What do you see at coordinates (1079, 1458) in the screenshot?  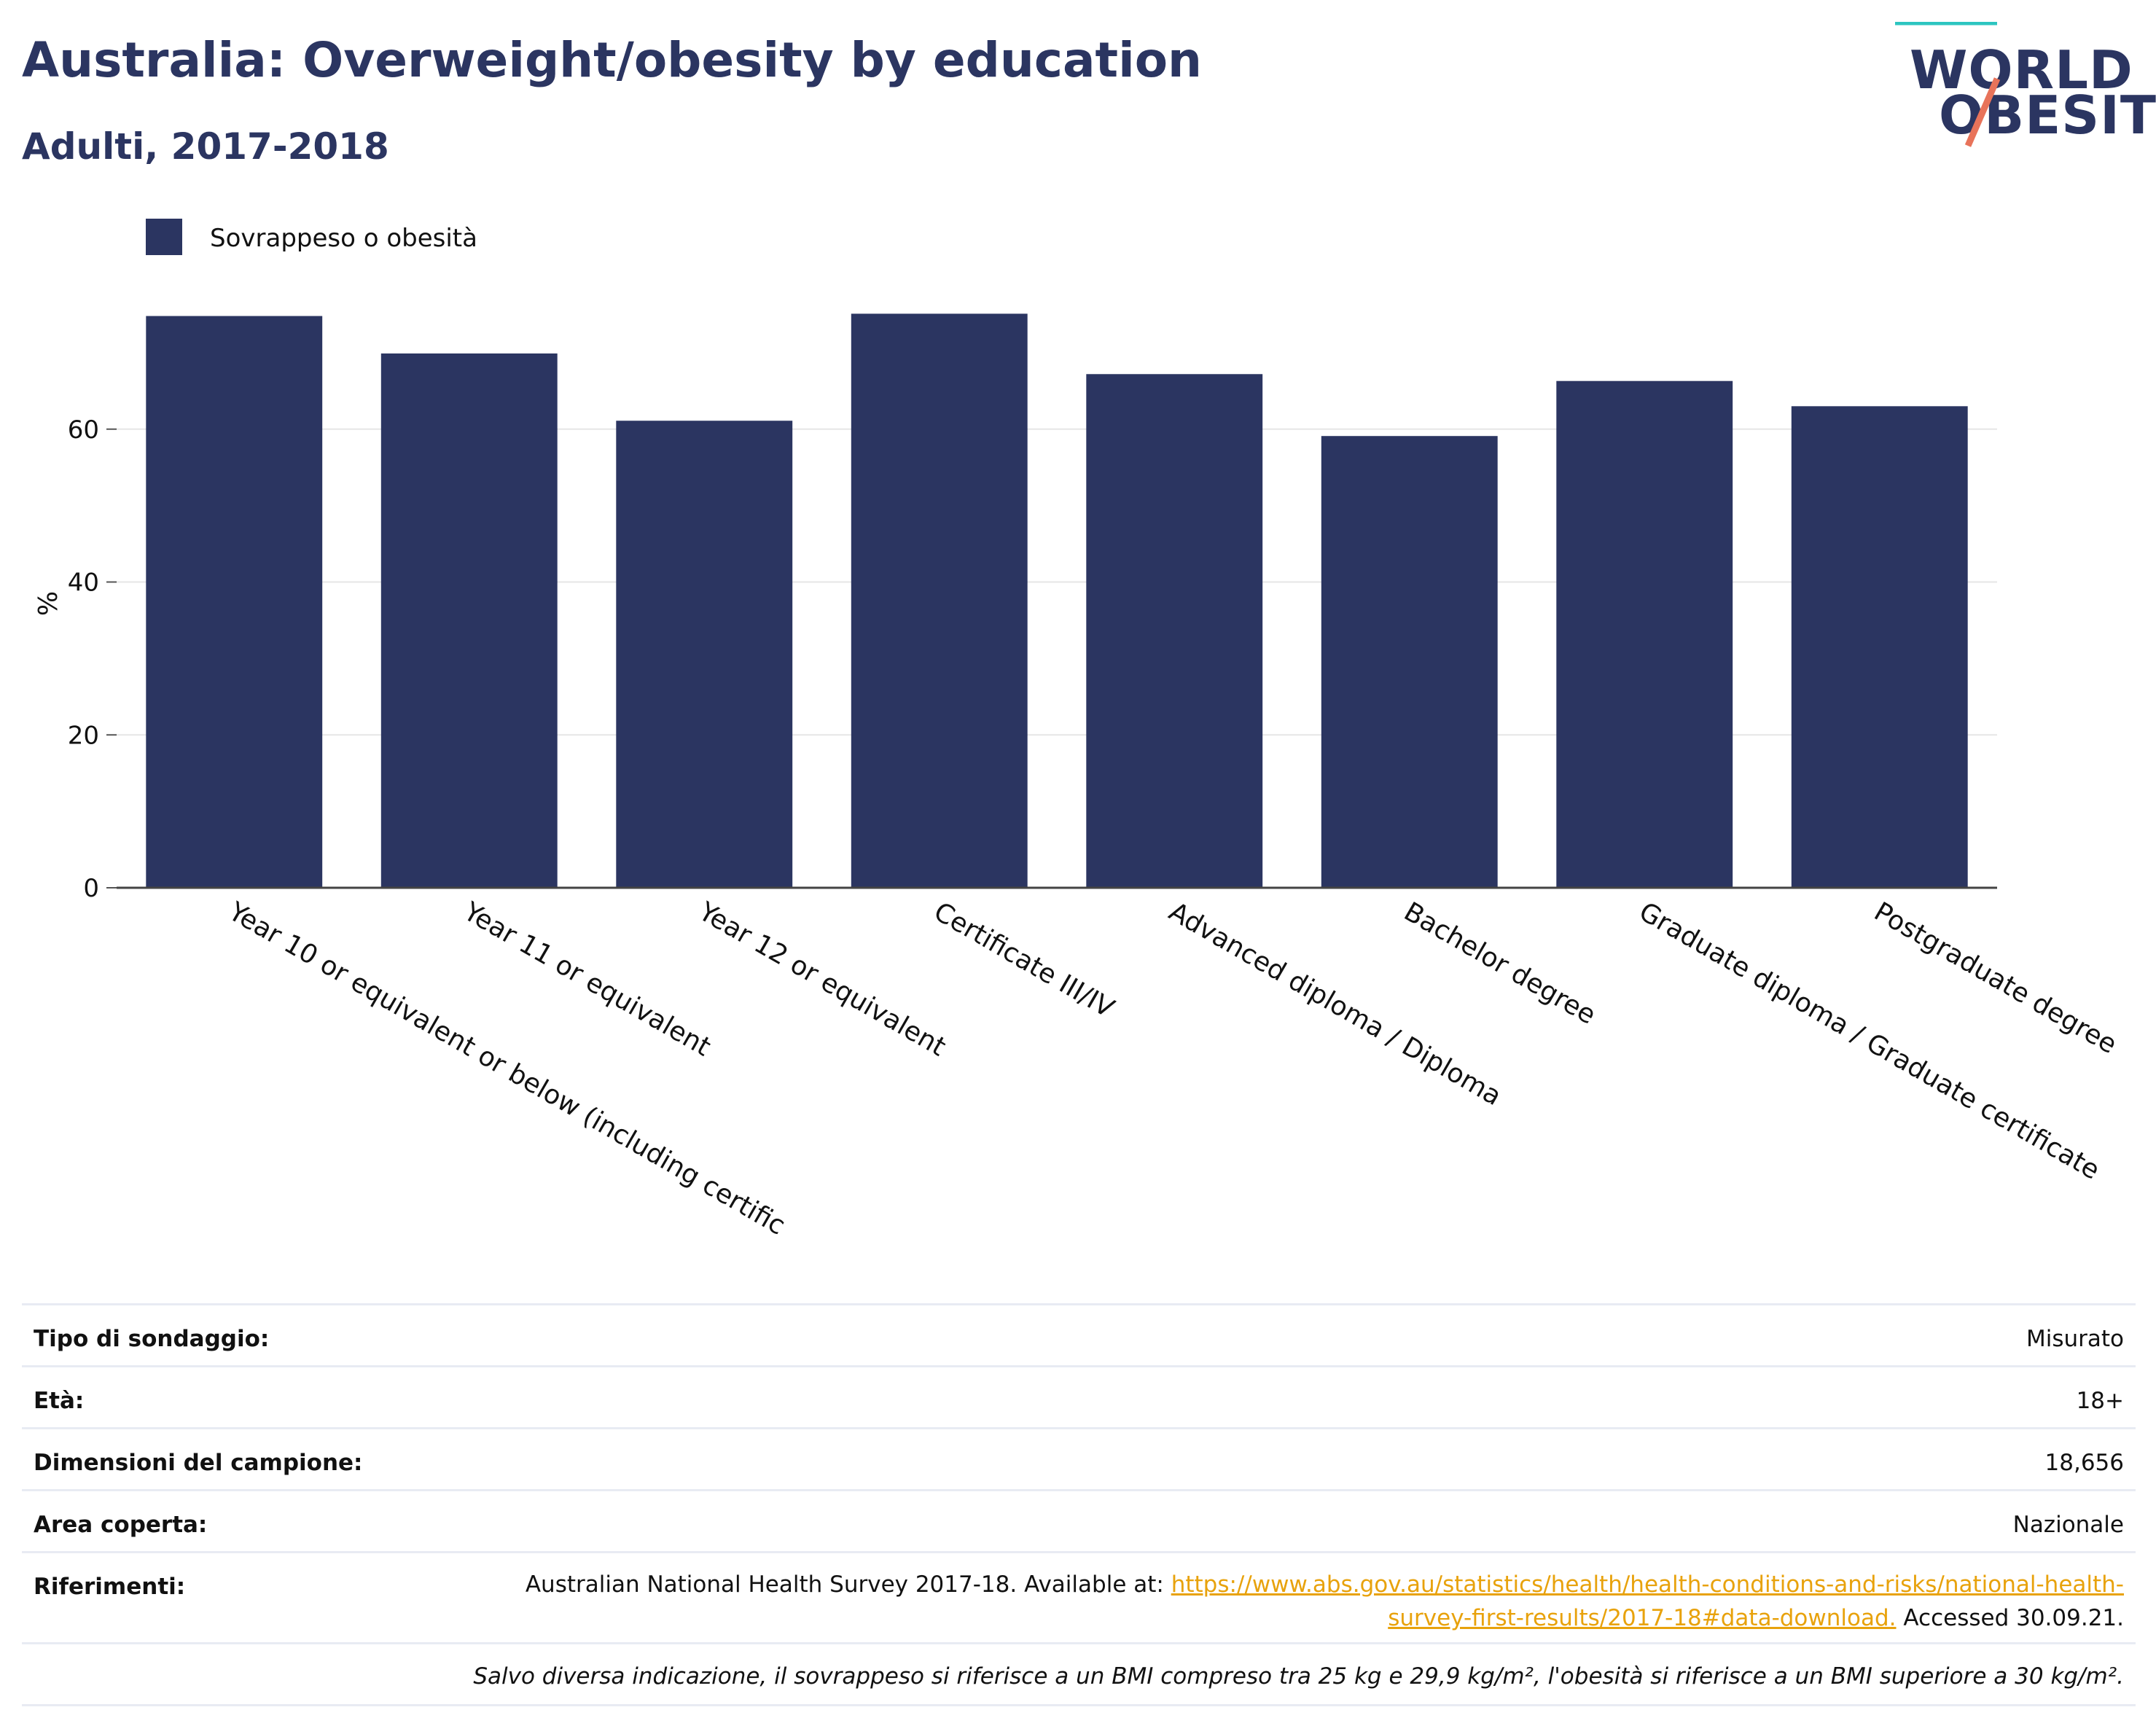 I see `info-row-sample-size: Dimensioni del campione: 18,656` at bounding box center [1079, 1458].